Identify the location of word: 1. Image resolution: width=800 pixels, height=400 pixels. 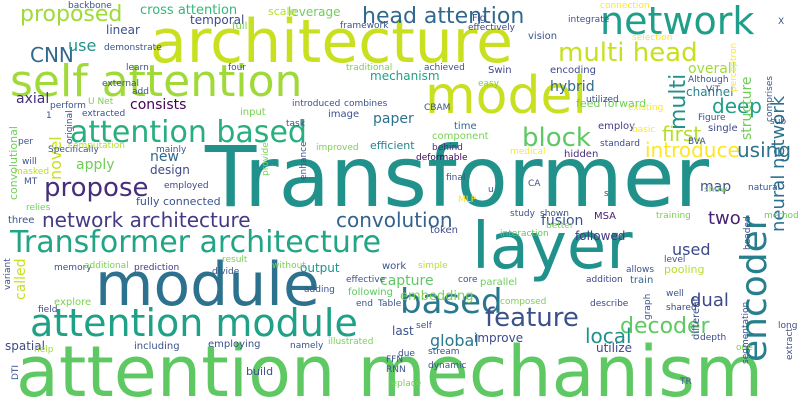
(49, 116).